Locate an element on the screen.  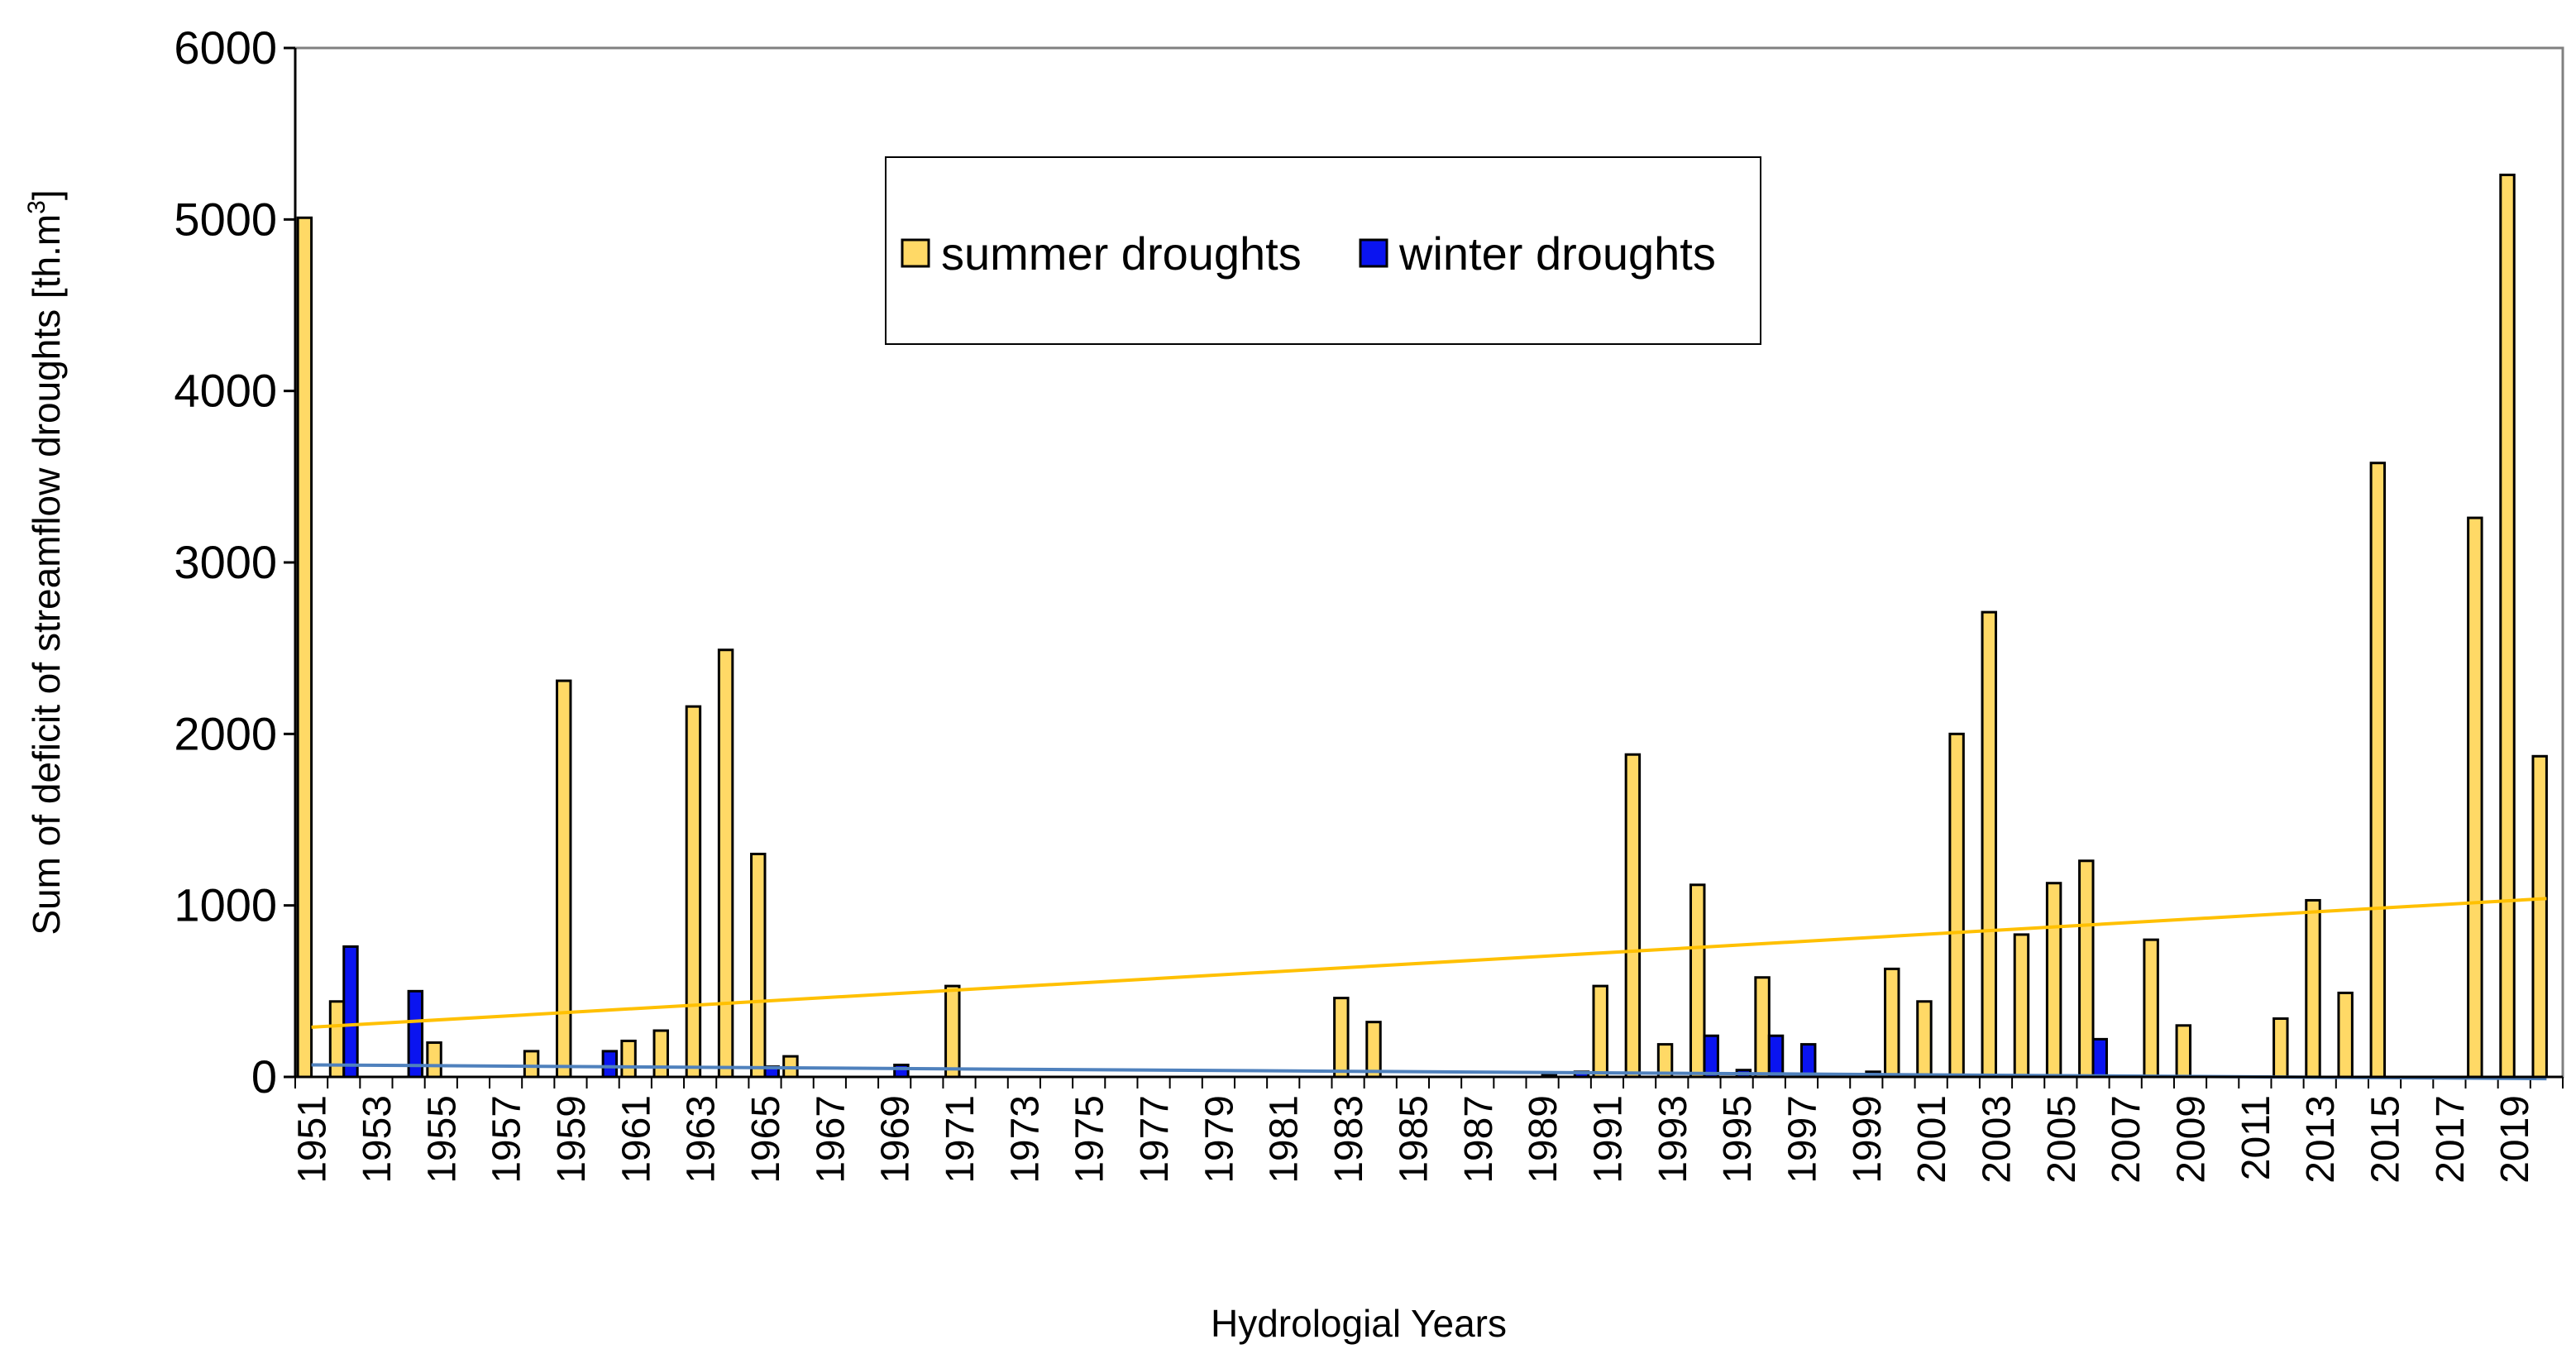
y-tick-label: 2000 is located at coordinates (225, 733).